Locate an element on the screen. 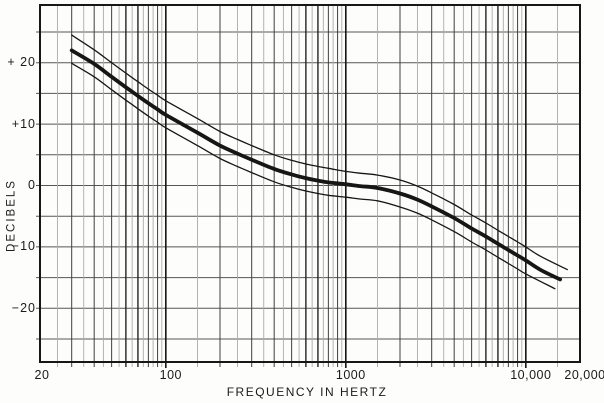 The image size is (604, 403). y-tick-label: −10 is located at coordinates (23, 246).